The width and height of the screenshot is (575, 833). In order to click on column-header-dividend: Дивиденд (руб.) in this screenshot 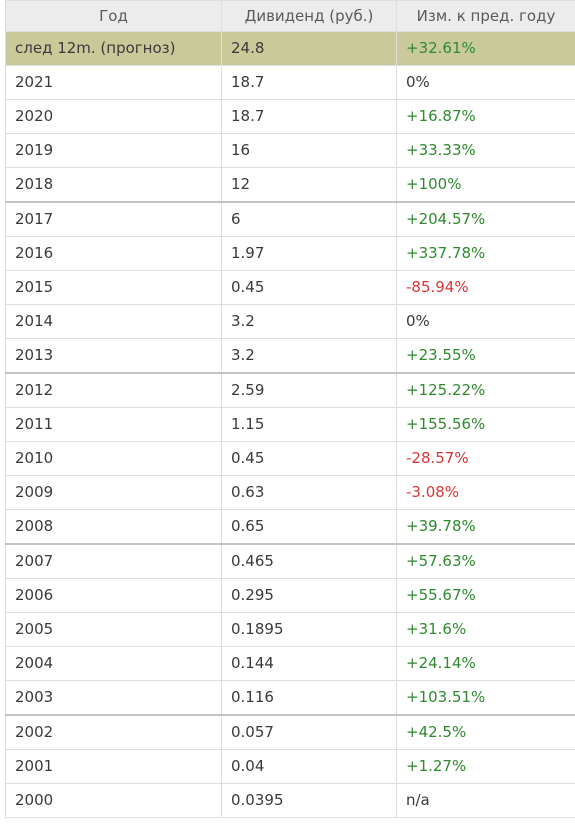, I will do `click(309, 16)`.